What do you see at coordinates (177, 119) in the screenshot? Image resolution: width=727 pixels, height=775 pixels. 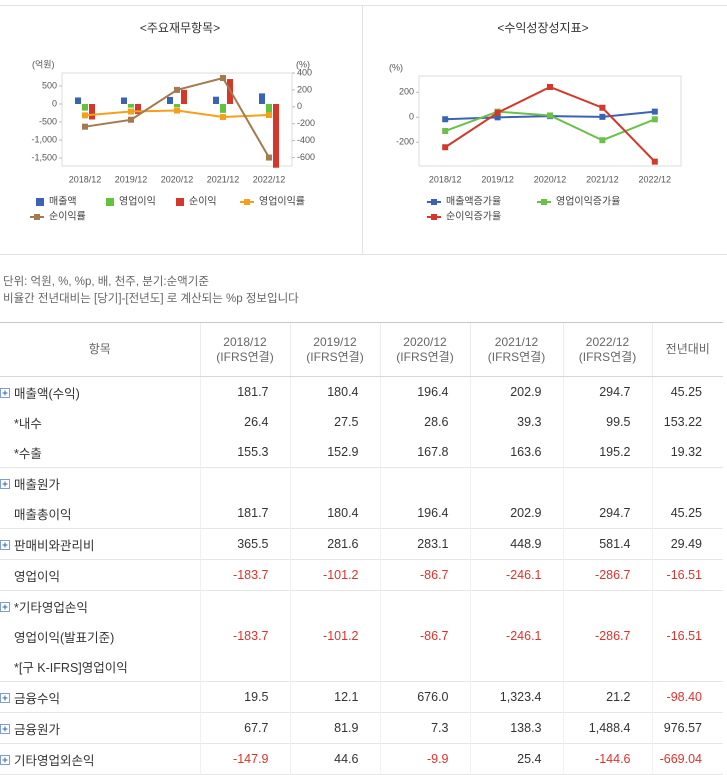 I see `plot-area` at bounding box center [177, 119].